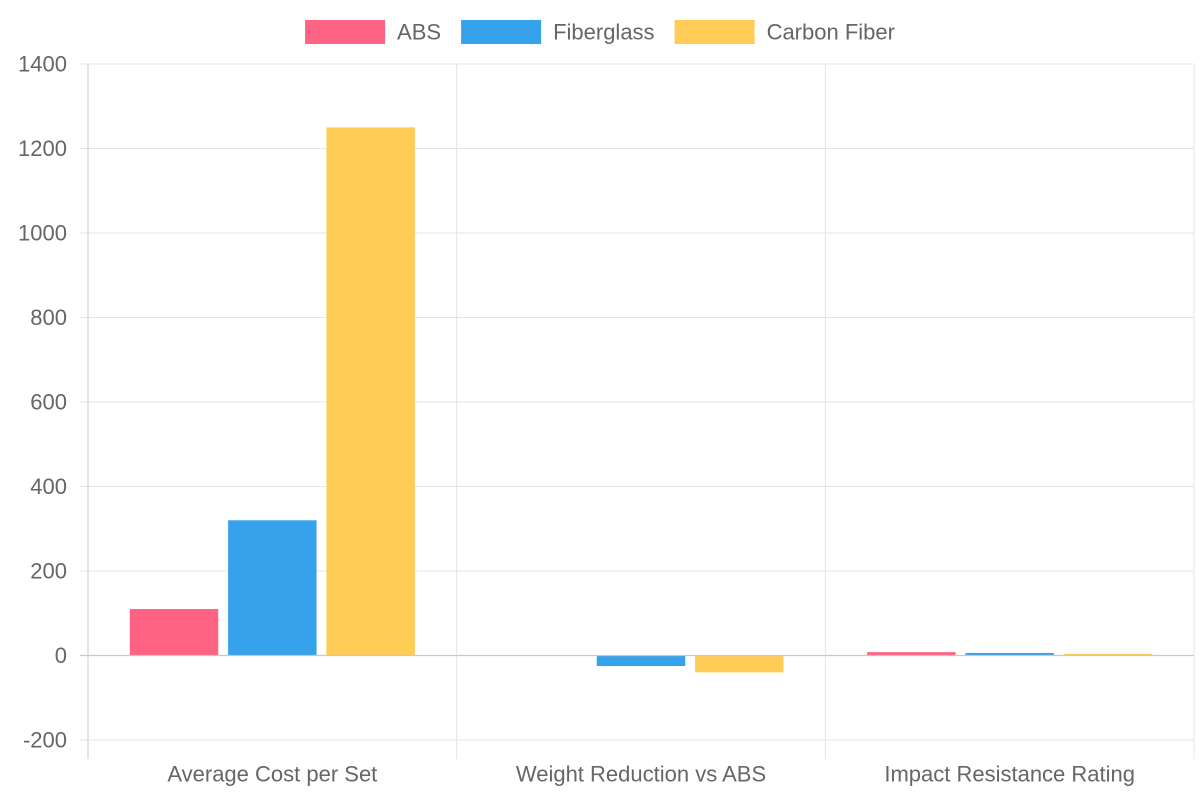  I want to click on y-tick-label: 1400, so click(42, 64).